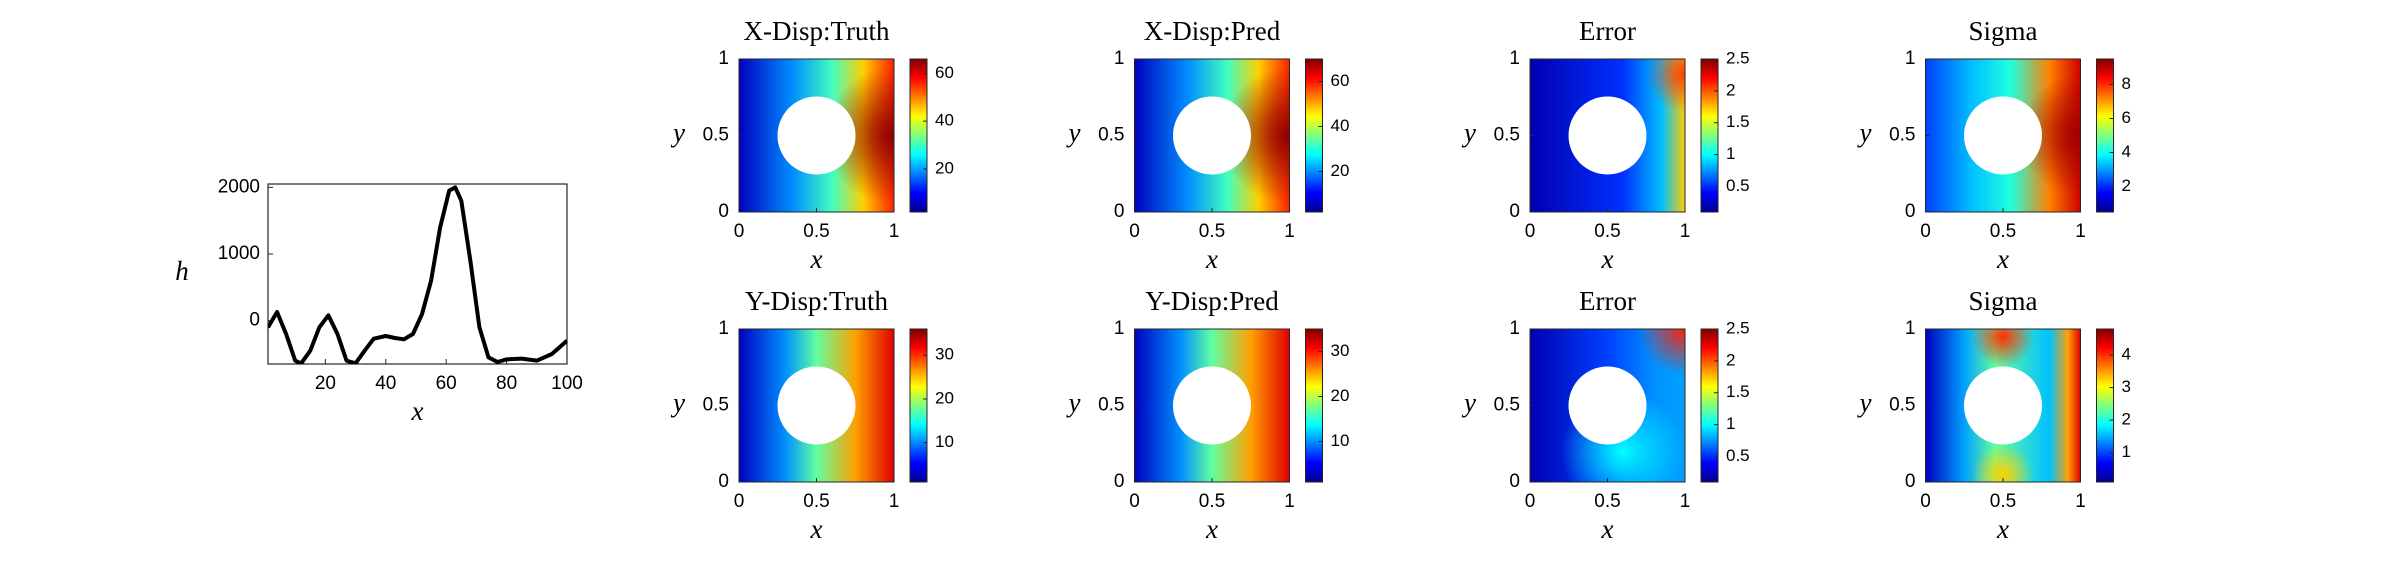 This screenshot has height=563, width=2400. Describe the element at coordinates (1212, 31) in the screenshot. I see `panel-title: X-Disp:Pred` at that location.